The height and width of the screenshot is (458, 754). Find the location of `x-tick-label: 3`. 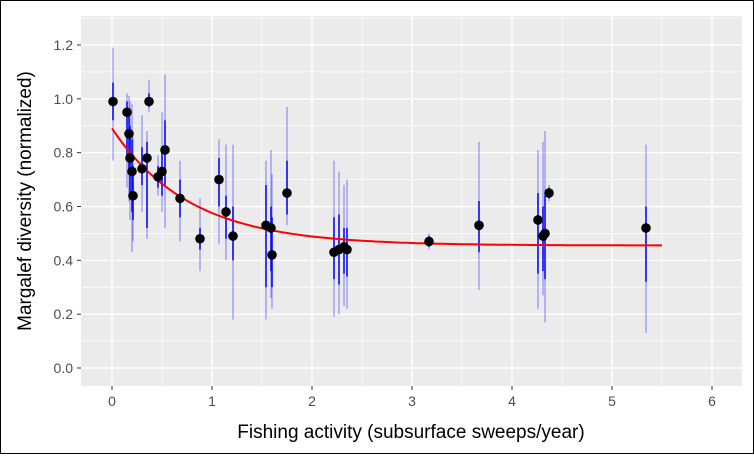

x-tick-label: 3 is located at coordinates (412, 401).